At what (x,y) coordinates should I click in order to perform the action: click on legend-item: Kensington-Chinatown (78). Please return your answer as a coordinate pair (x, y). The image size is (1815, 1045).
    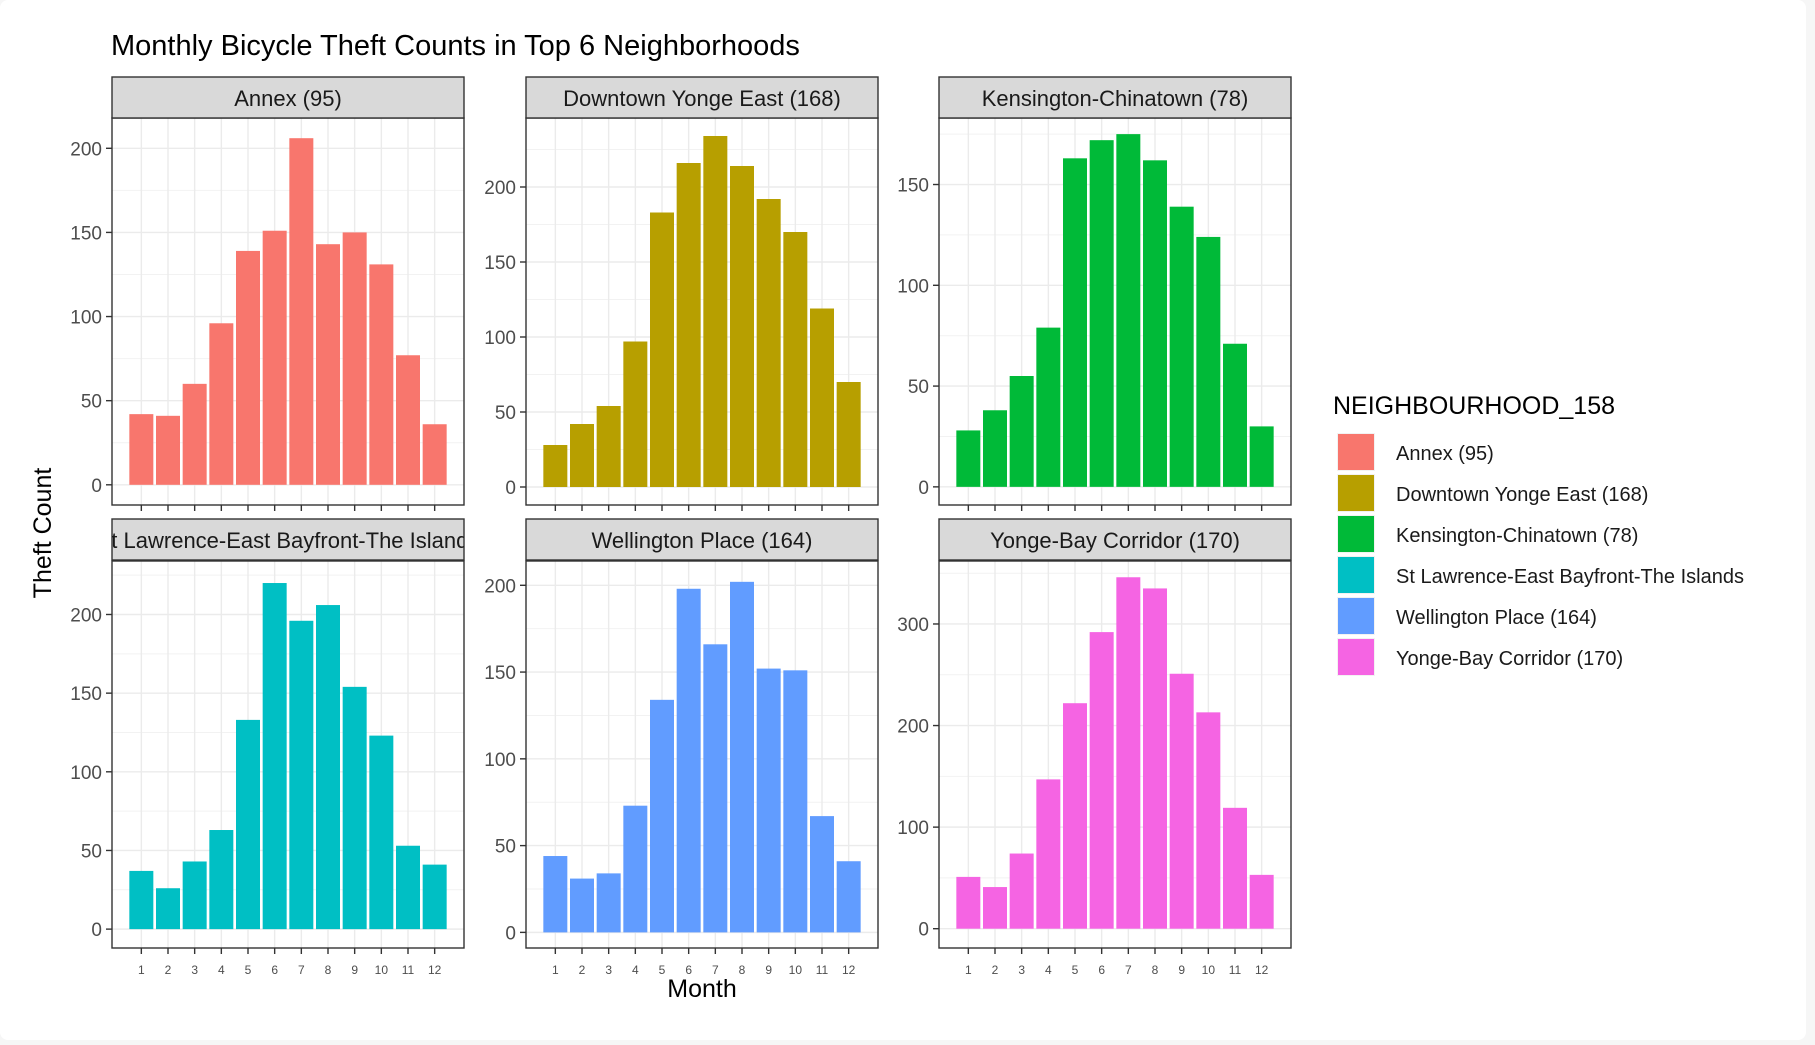
    Looking at the image, I should click on (1487, 534).